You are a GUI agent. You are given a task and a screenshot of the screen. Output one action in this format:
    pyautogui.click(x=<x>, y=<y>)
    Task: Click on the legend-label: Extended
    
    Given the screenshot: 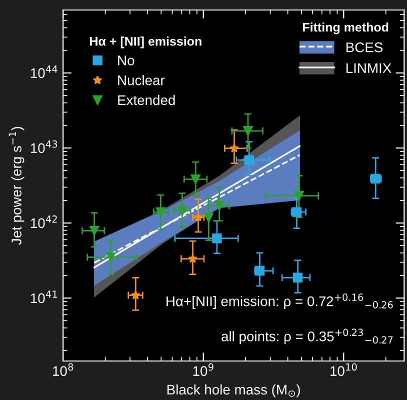 What is the action you would take?
    pyautogui.click(x=146, y=100)
    